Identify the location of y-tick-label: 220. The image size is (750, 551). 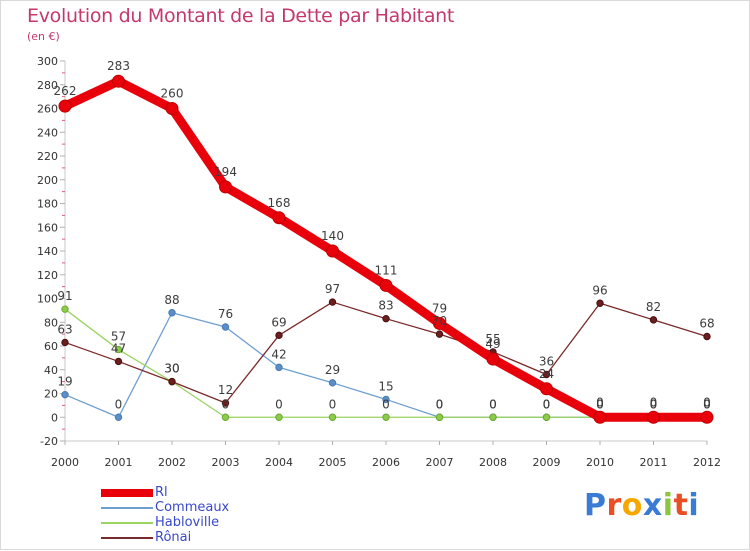
(47, 156).